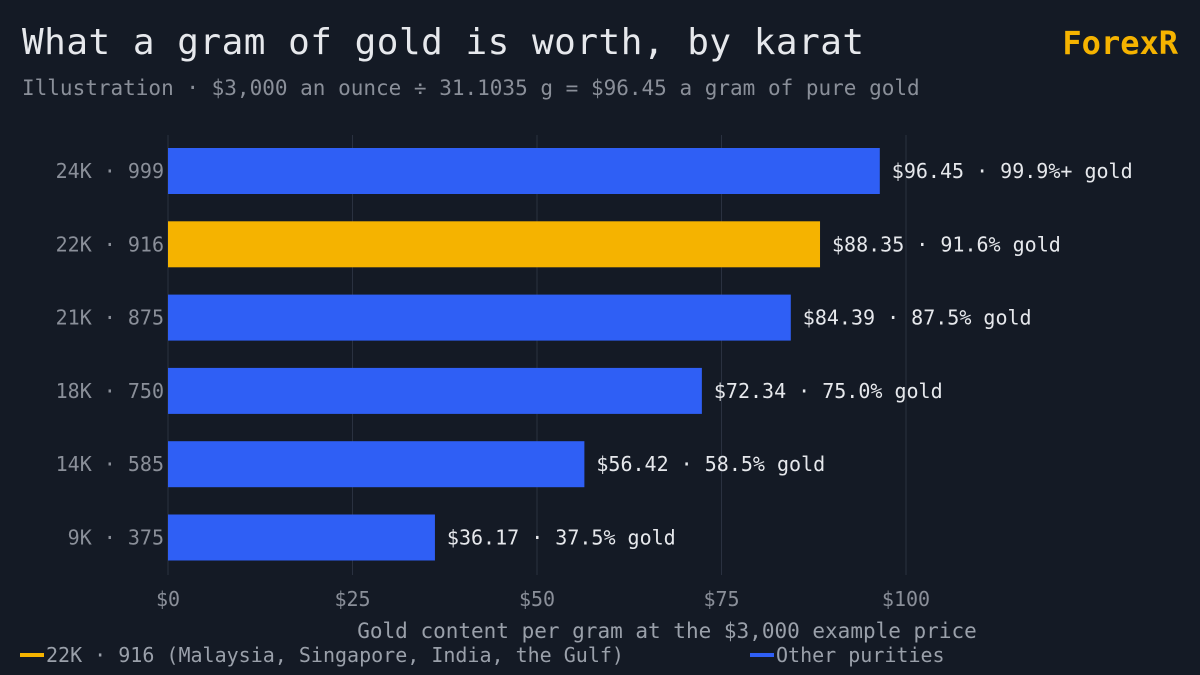 This screenshot has width=1200, height=675. Describe the element at coordinates (110, 391) in the screenshot. I see `category-label-3: 18K · 750` at that location.